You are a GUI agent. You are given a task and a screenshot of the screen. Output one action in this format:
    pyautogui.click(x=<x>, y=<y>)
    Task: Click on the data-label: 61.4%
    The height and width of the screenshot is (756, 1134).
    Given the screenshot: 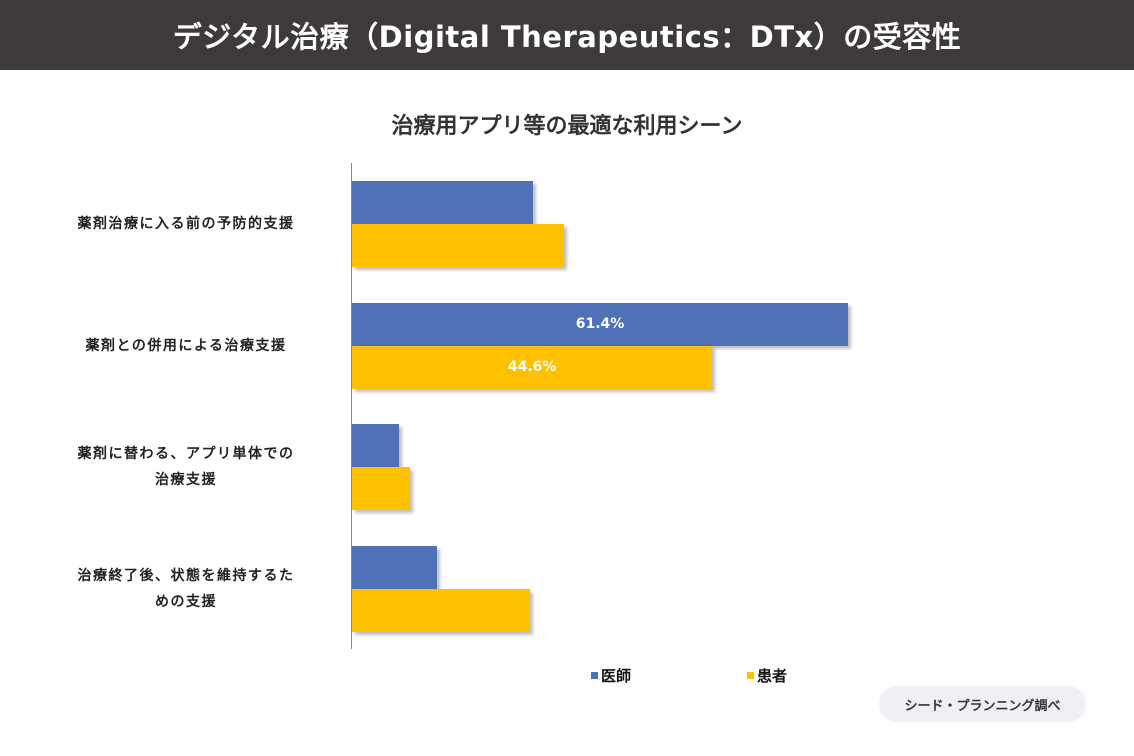 What is the action you would take?
    pyautogui.click(x=600, y=324)
    